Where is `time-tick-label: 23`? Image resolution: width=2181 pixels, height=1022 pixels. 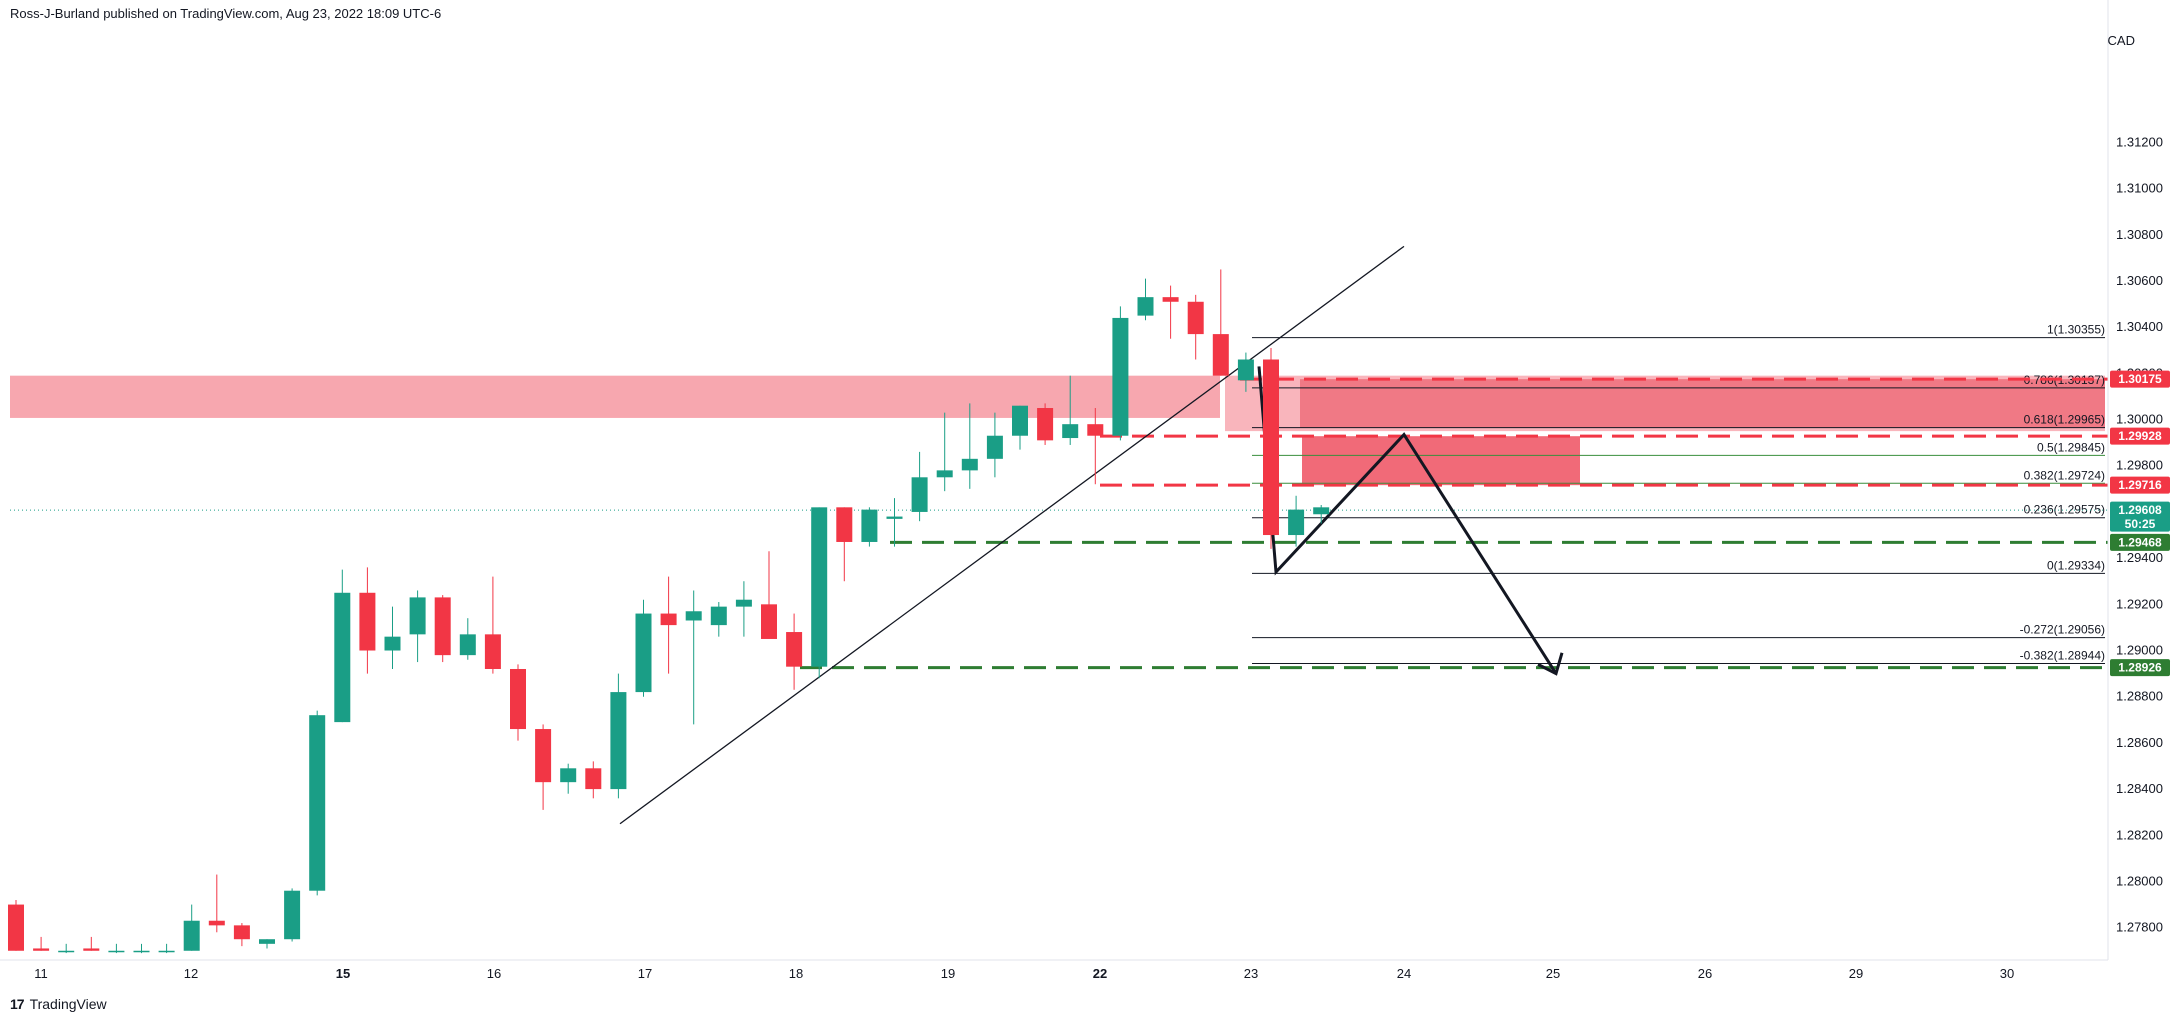
time-tick-label: 23 is located at coordinates (1251, 973).